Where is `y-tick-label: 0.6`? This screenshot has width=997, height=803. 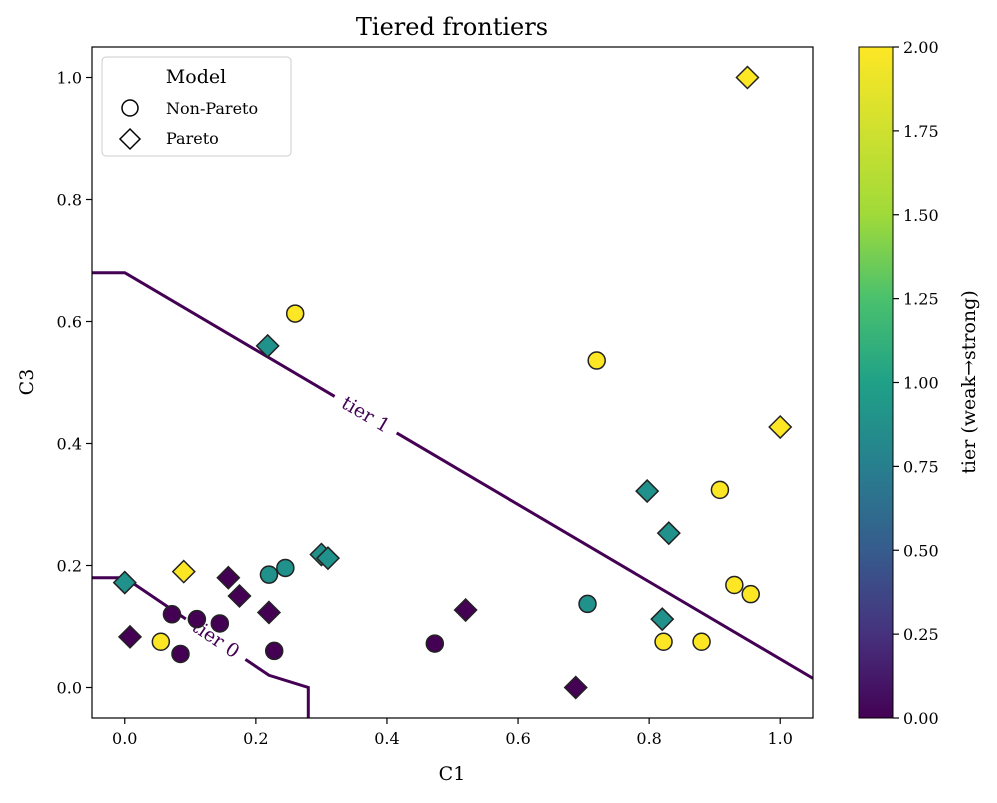
y-tick-label: 0.6 is located at coordinates (69, 322).